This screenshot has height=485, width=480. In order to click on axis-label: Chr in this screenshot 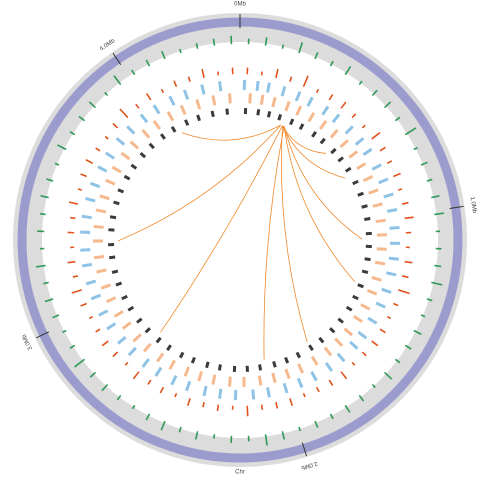, I will do `click(240, 473)`.